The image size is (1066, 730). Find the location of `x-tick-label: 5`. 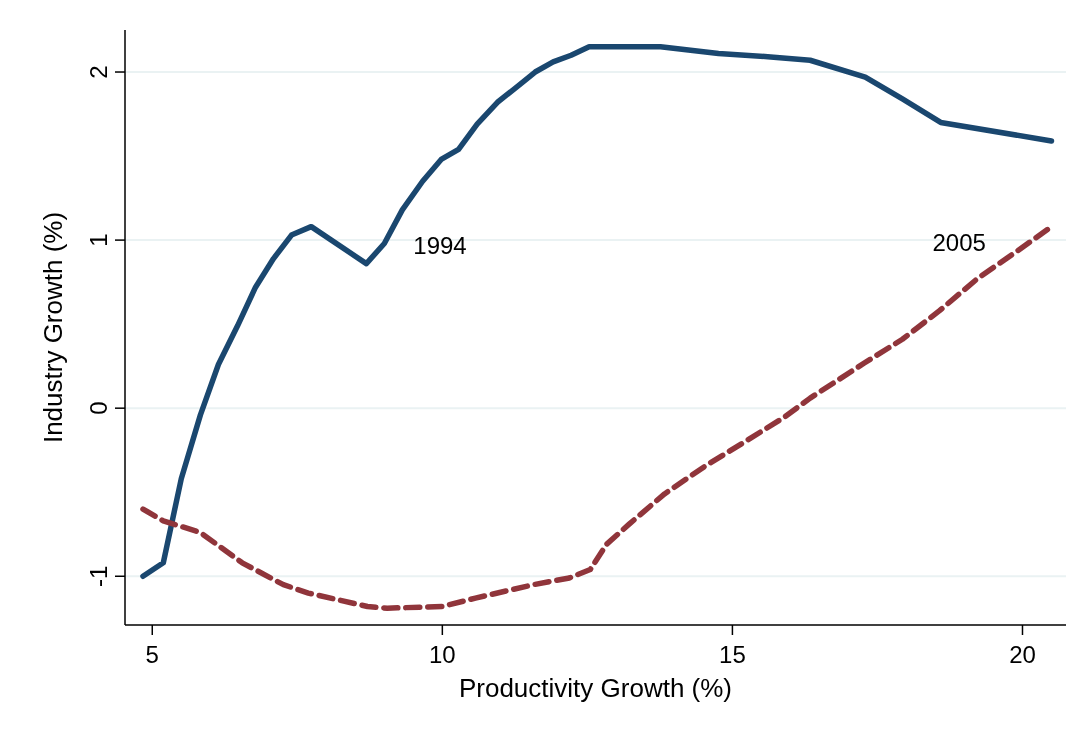

x-tick-label: 5 is located at coordinates (152, 654).